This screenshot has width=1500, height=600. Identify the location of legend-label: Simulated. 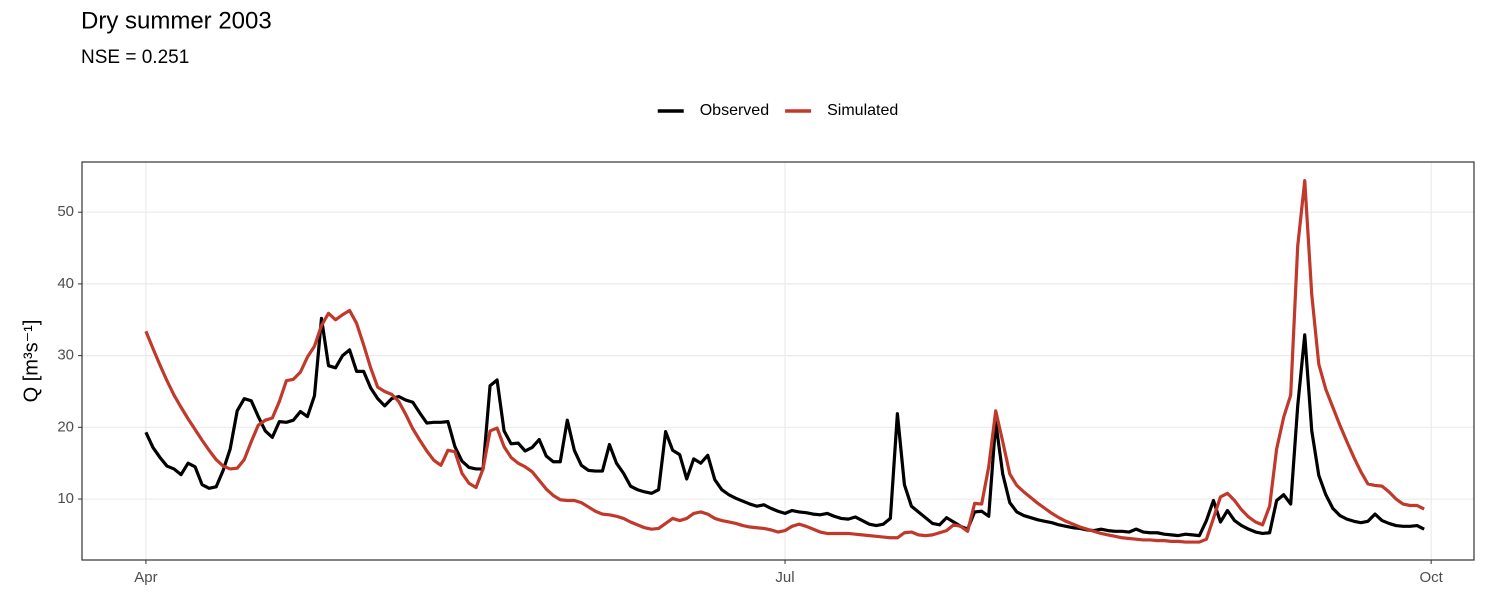
(862, 110).